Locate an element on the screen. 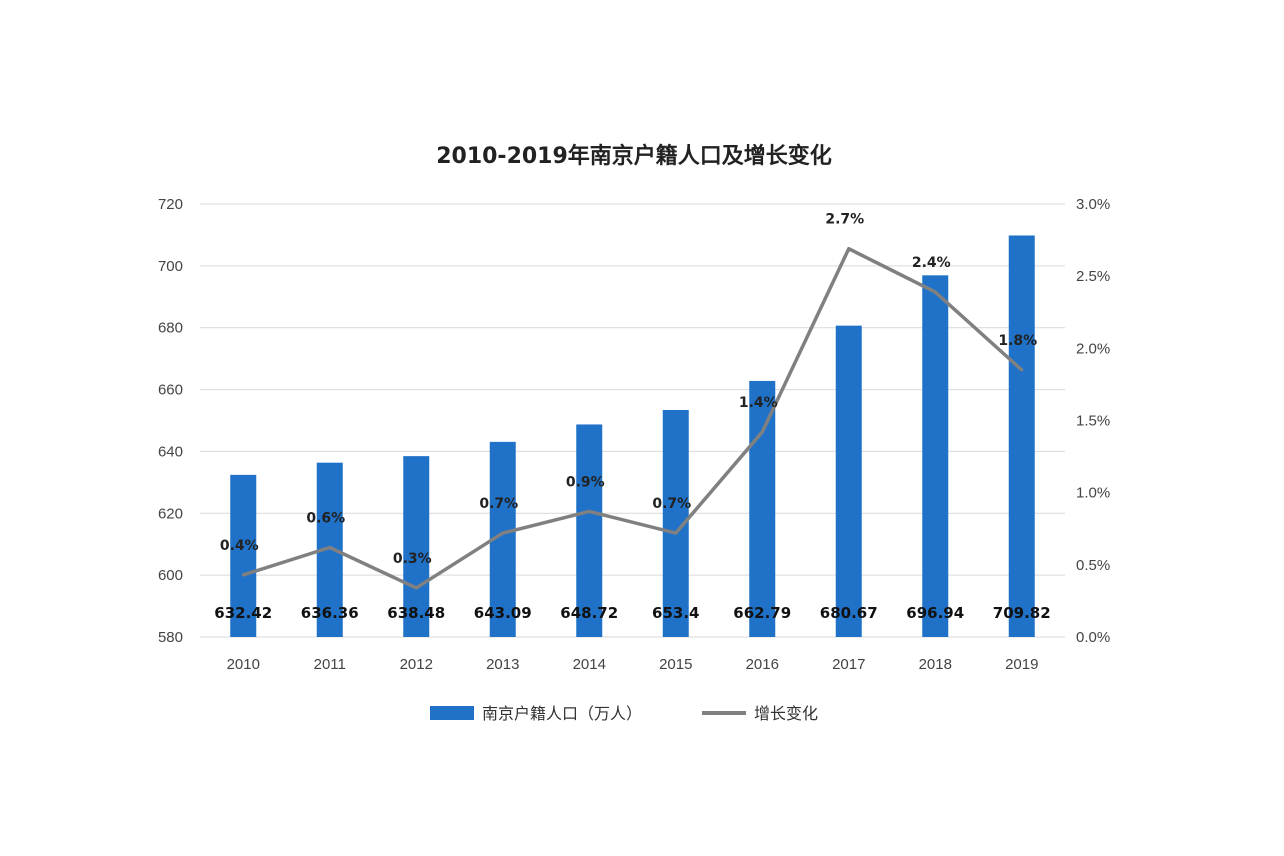 Image resolution: width=1284 pixels, height=856 pixels. bar-value-label: 648.72 is located at coordinates (589, 613).